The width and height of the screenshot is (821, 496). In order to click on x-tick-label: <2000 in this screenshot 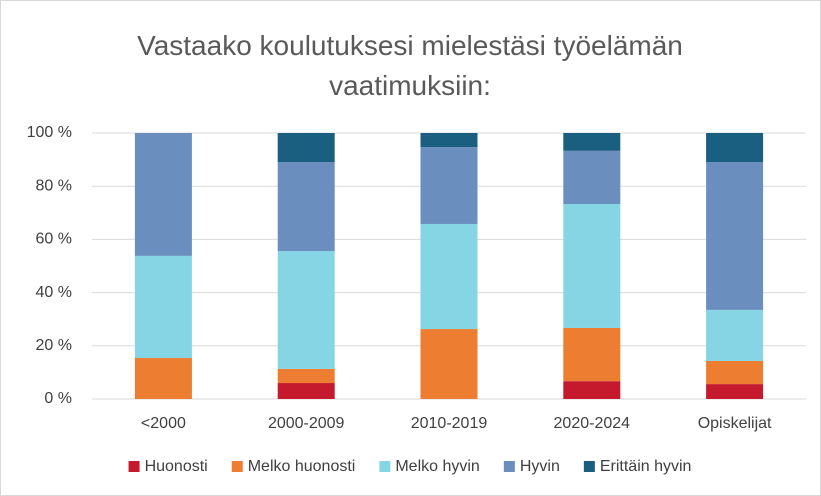, I will do `click(163, 423)`.